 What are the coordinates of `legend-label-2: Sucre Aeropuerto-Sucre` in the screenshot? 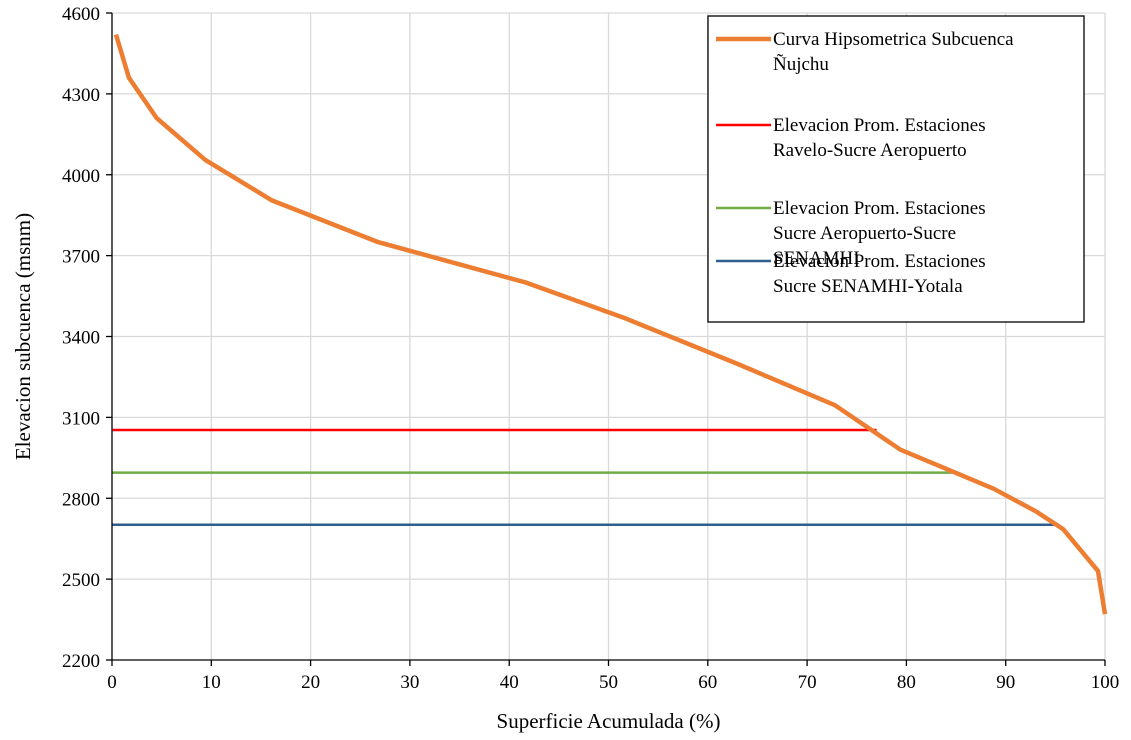 It's located at (864, 233).